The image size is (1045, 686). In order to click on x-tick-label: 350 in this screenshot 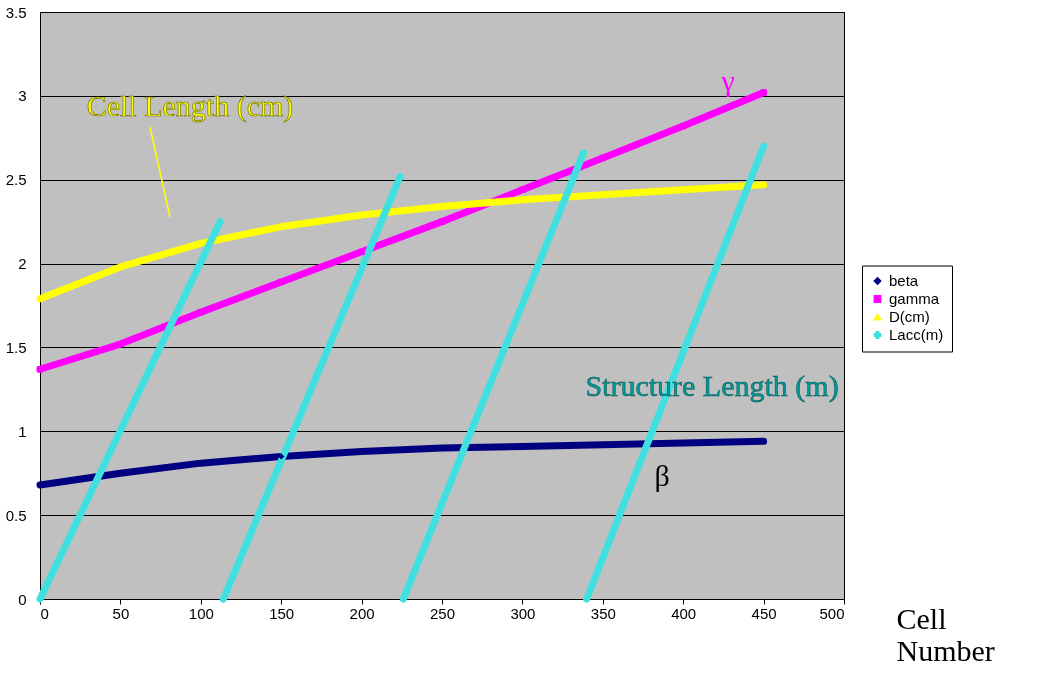, I will do `click(603, 613)`.